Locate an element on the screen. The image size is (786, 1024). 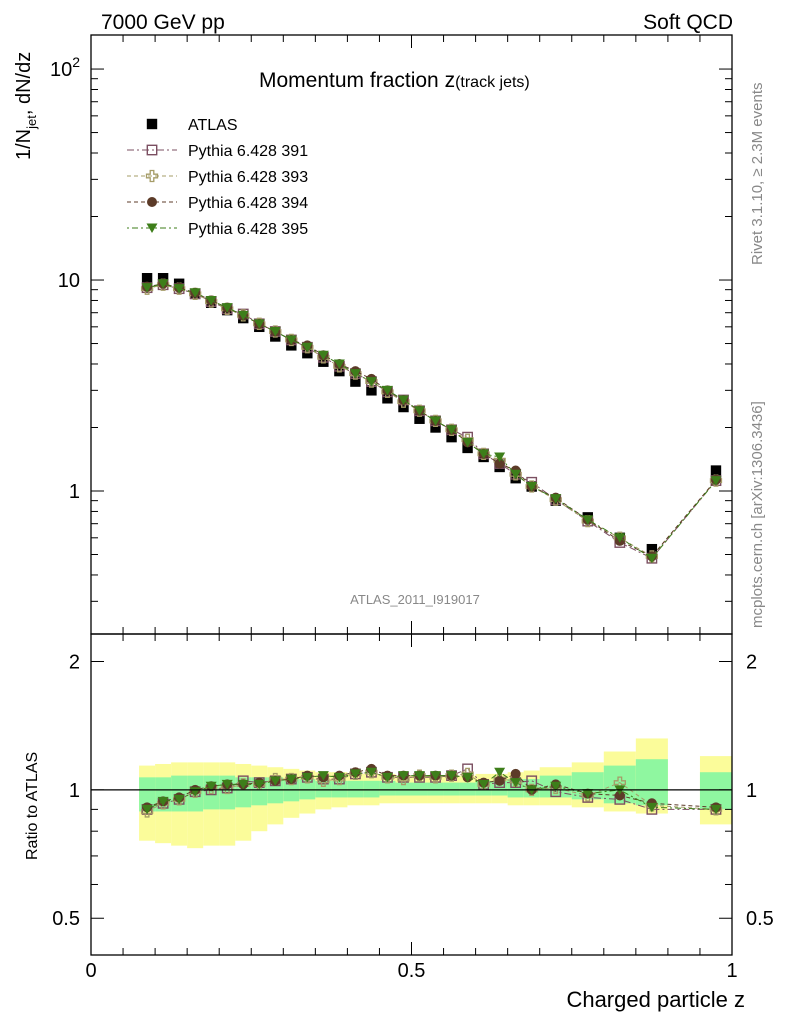
main-title: Momentum fraction z(track jets) is located at coordinates (394, 80).